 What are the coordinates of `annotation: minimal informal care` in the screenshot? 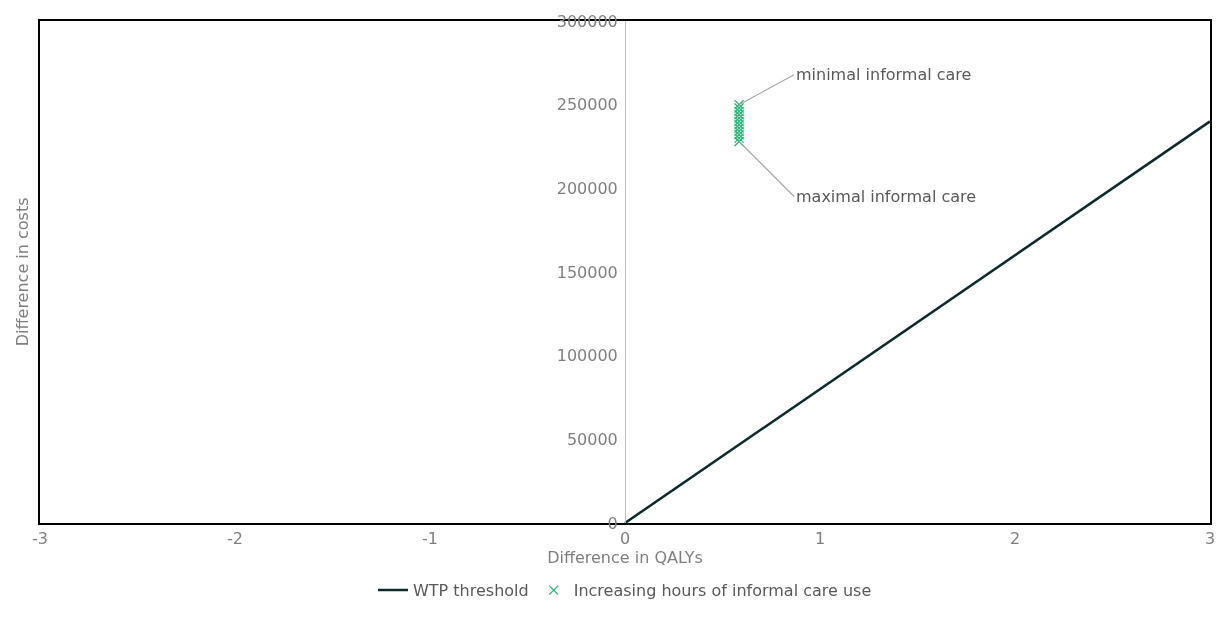 It's located at (884, 74).